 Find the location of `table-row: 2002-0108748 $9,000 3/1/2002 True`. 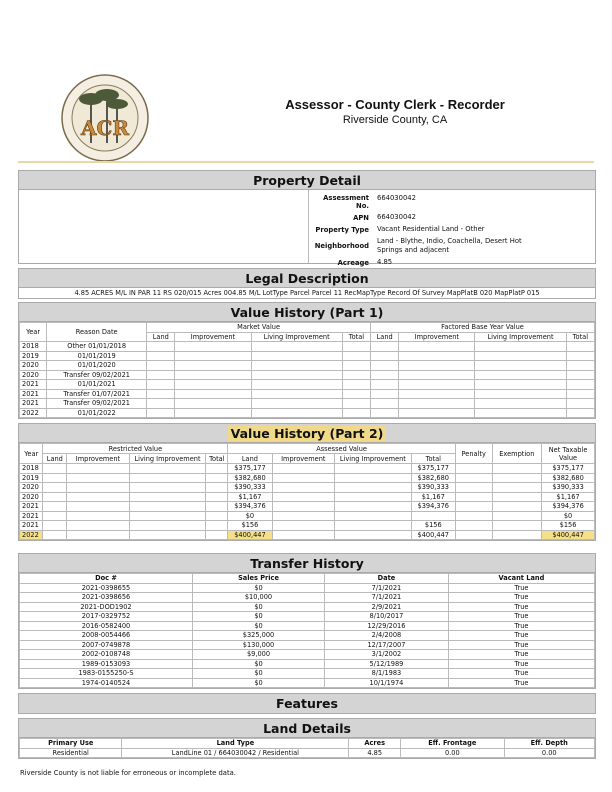

table-row: 2002-0108748 $9,000 3/1/2002 True is located at coordinates (307, 654).